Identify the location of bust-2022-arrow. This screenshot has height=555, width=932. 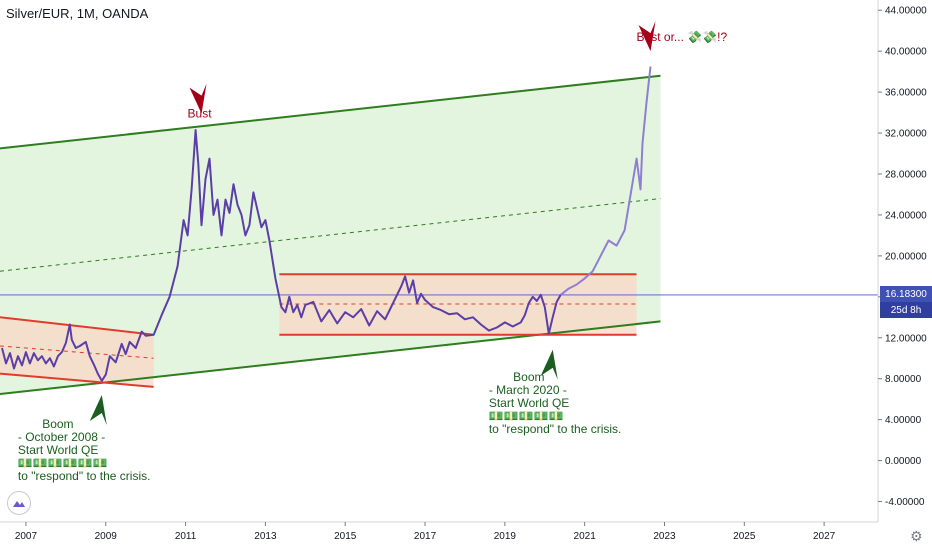
(647, 36).